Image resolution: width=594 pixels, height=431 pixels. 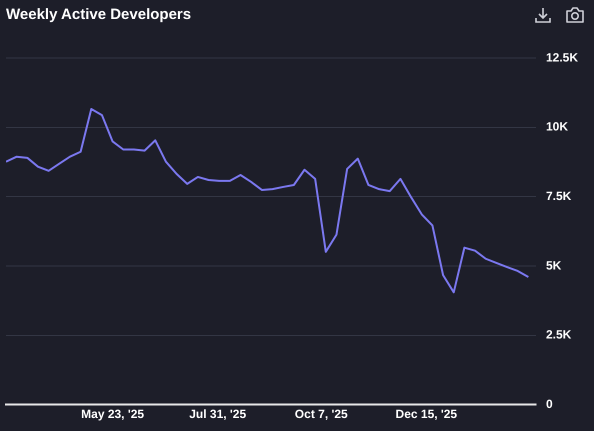 I want to click on x-tick-label: May 23, '25, so click(x=112, y=414).